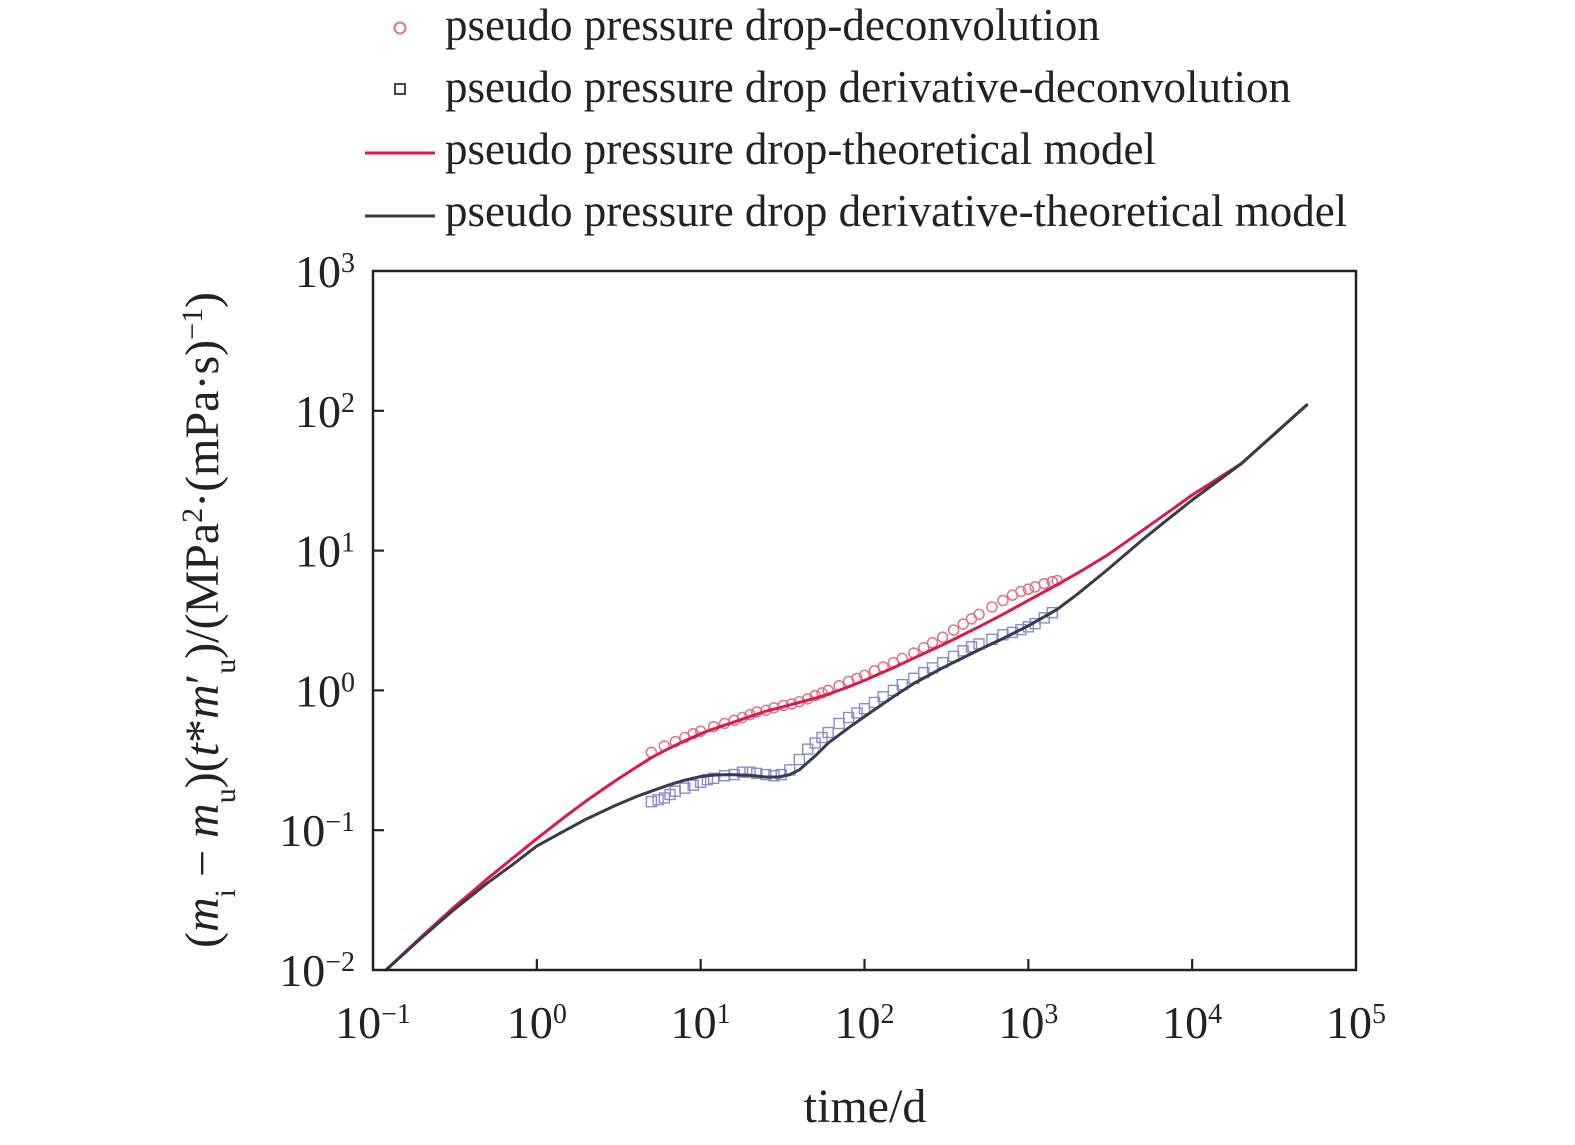 The image size is (1575, 1145). What do you see at coordinates (317, 970) in the screenshot?
I see `y-tick-label: 10⁻²` at bounding box center [317, 970].